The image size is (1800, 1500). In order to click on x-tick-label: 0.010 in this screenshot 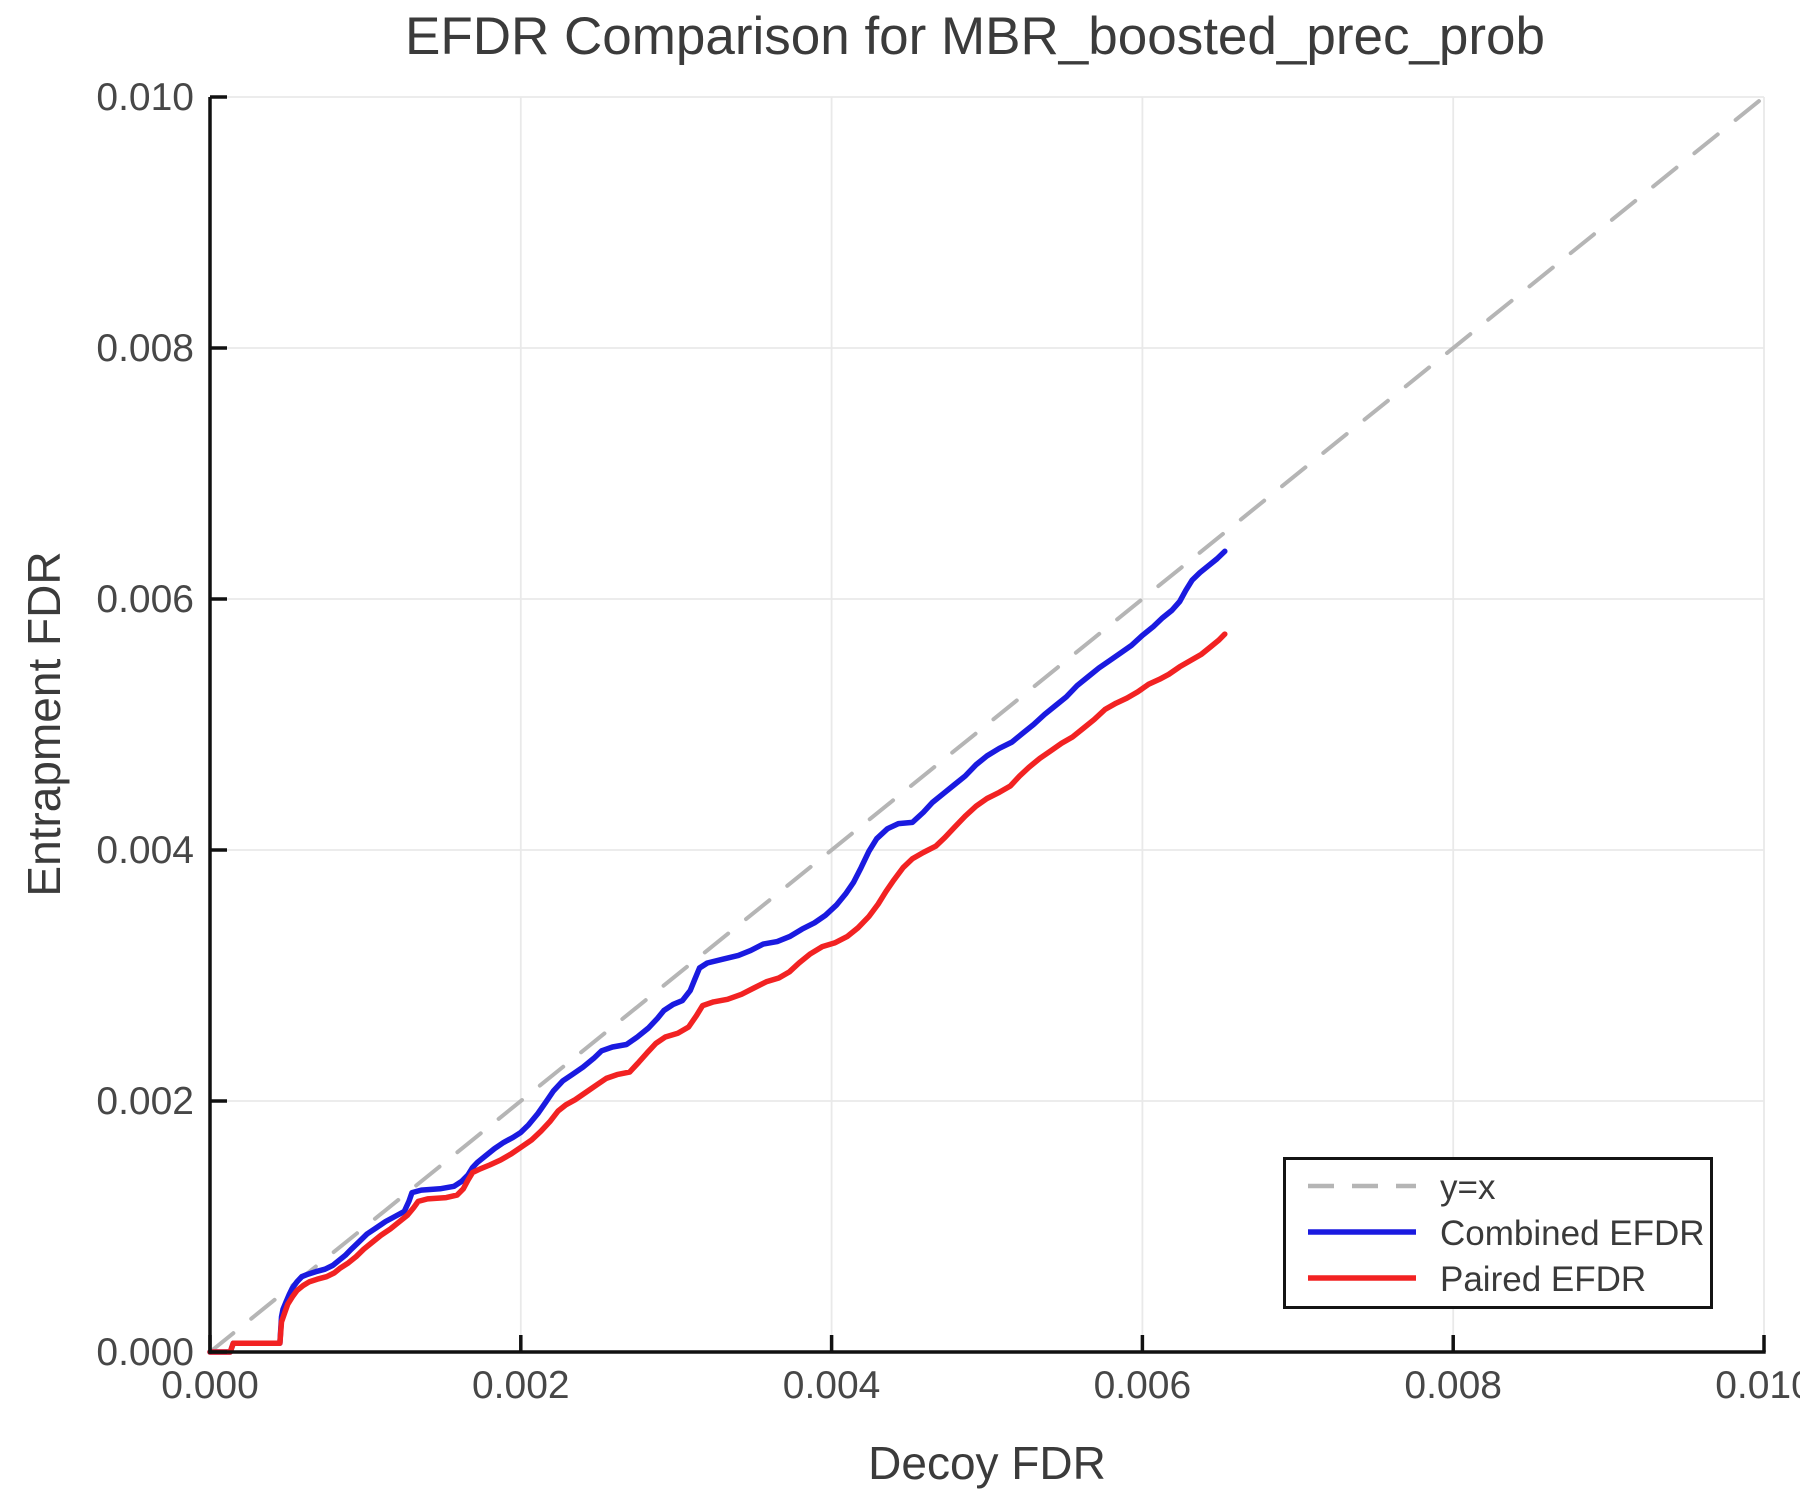, I will do `click(1757, 1385)`.